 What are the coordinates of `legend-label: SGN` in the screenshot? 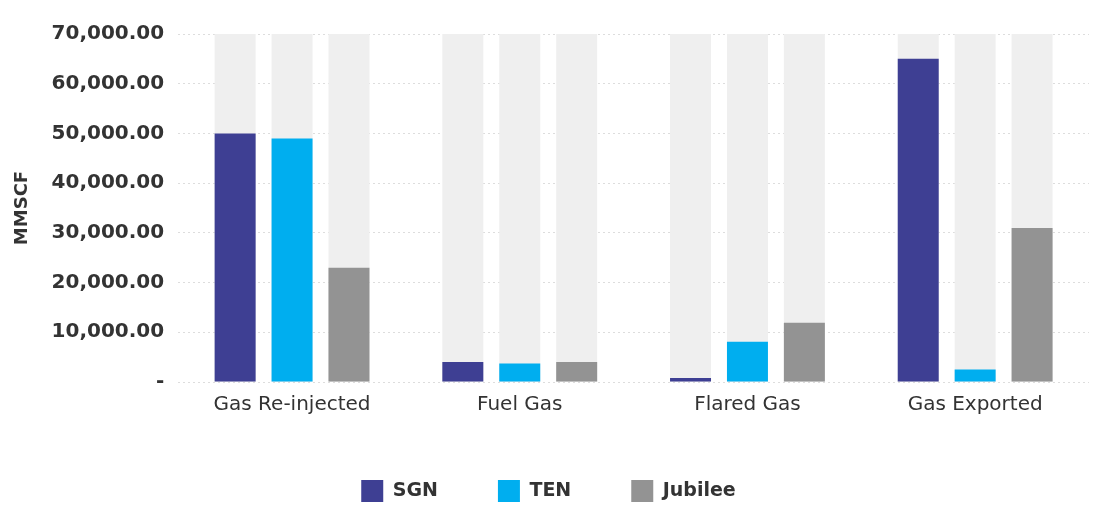 It's located at (415, 488).